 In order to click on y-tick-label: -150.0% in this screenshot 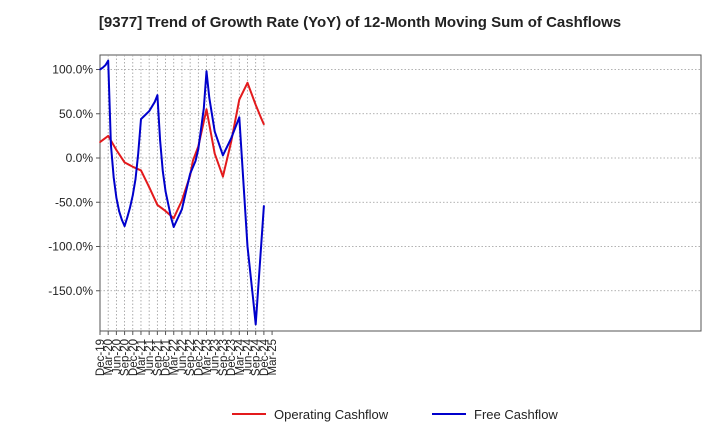, I will do `click(70, 291)`.